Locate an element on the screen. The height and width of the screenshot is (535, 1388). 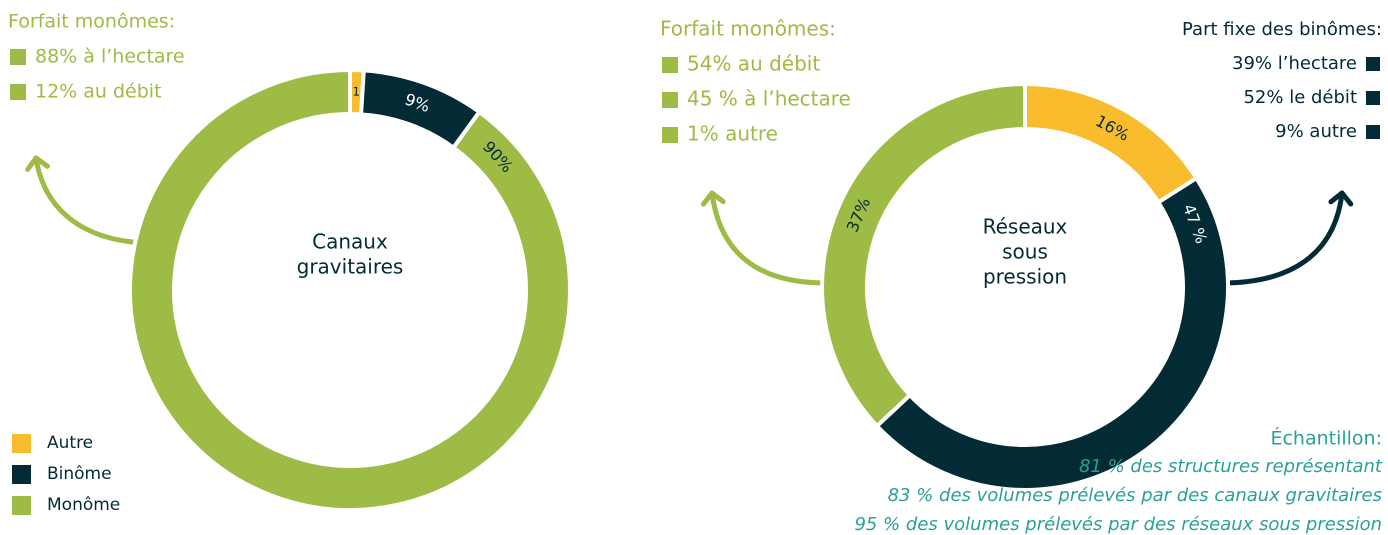
note-item: 52% le débit is located at coordinates (1300, 97).